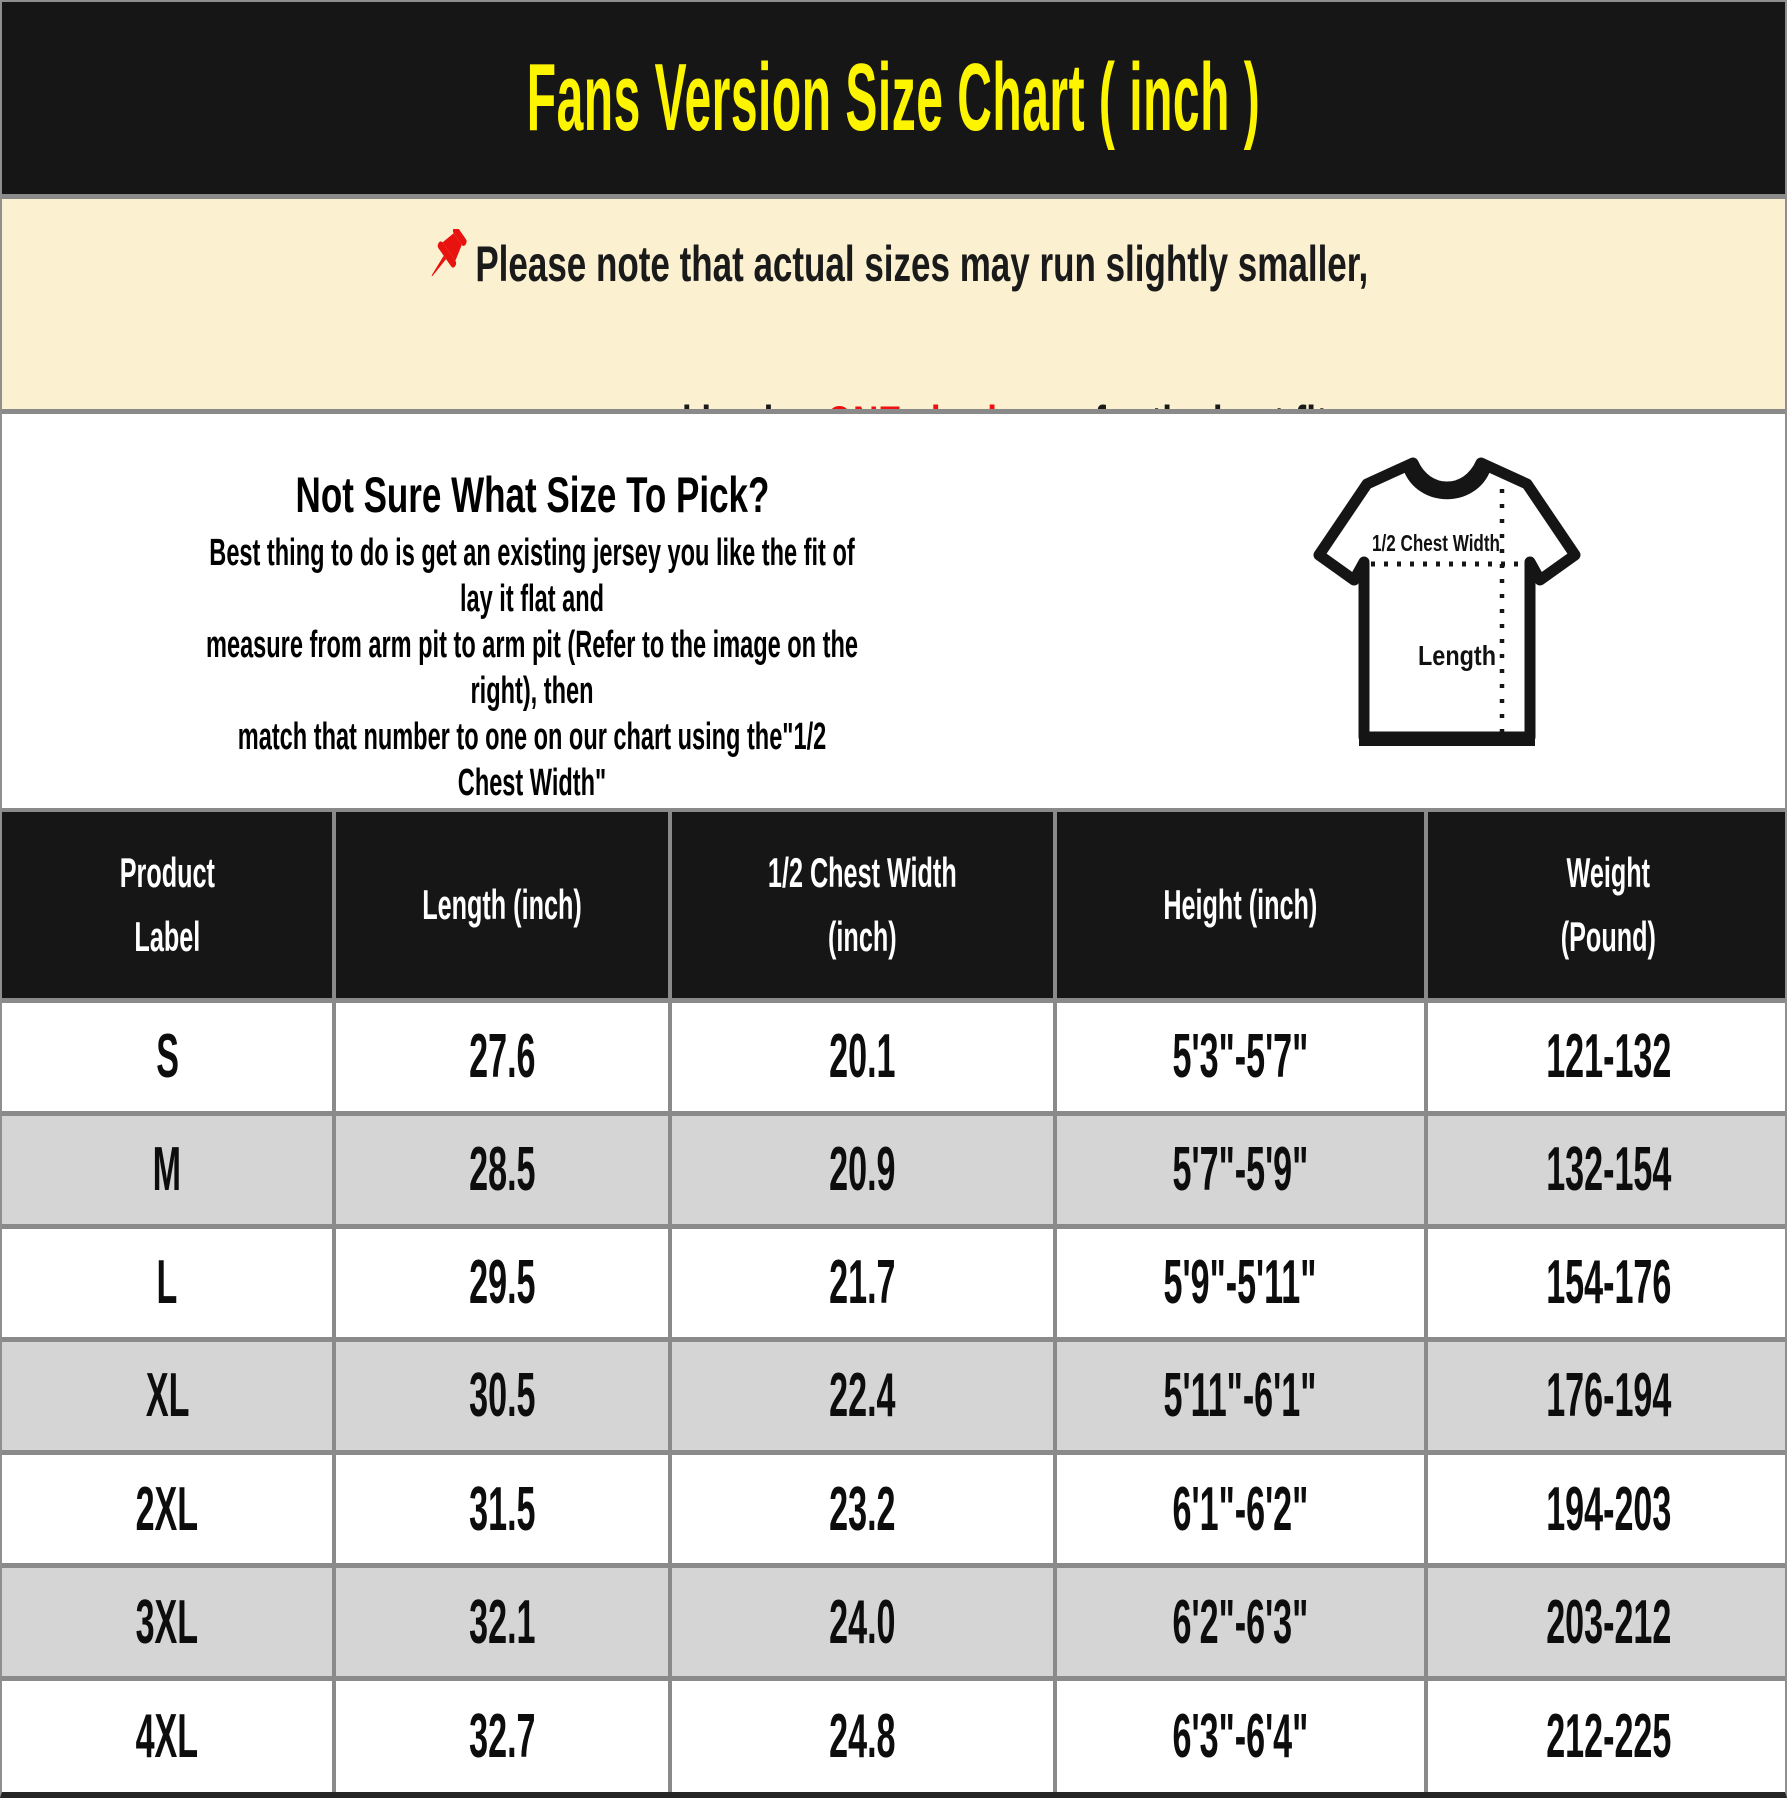 This screenshot has width=1787, height=1798. I want to click on table-cell: 176-194, so click(1605, 1394).